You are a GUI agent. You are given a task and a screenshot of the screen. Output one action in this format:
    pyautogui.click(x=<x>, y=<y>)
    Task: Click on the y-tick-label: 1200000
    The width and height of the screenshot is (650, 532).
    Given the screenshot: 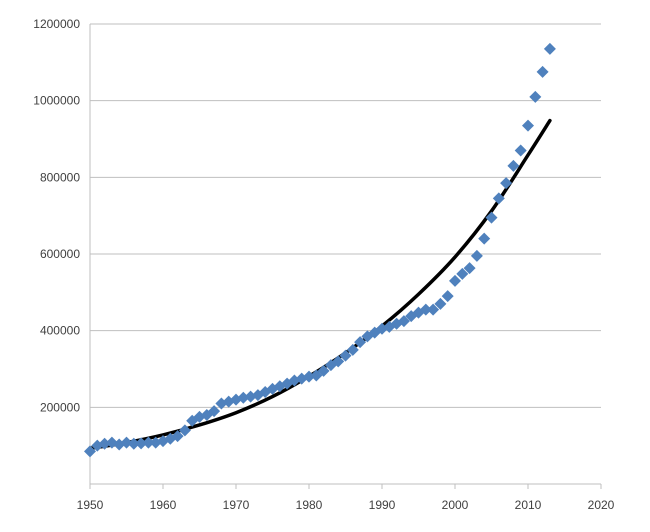 What is the action you would take?
    pyautogui.click(x=56, y=24)
    